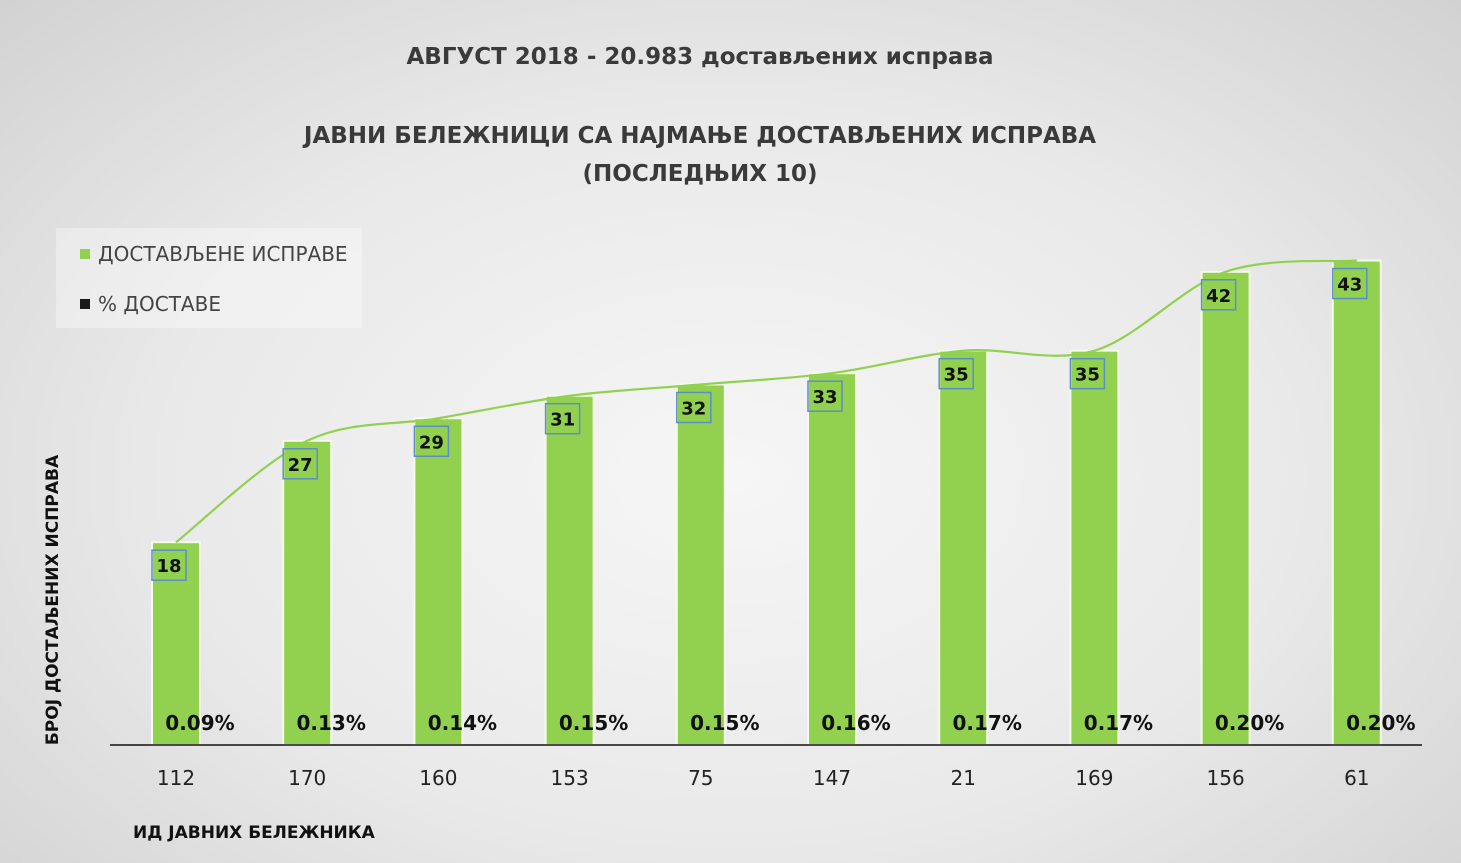 This screenshot has height=863, width=1461. I want to click on data-label-21: 35, so click(956, 375).